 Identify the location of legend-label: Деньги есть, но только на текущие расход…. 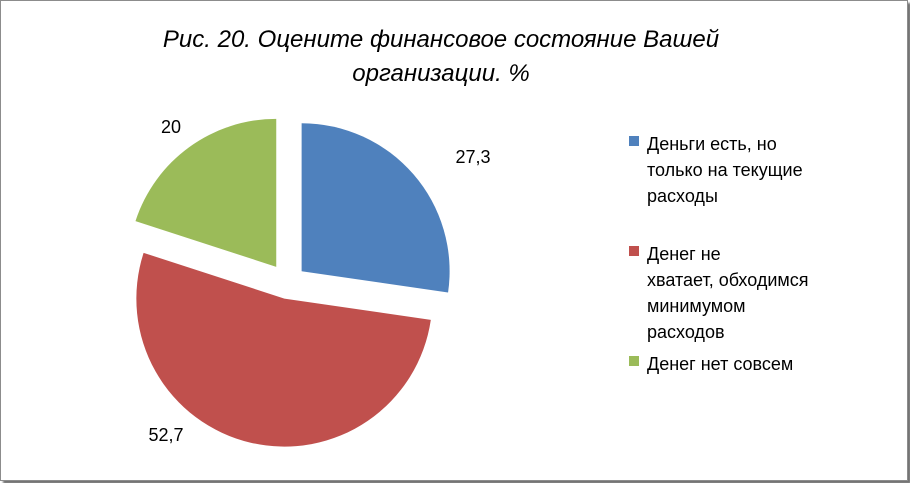
(772, 170).